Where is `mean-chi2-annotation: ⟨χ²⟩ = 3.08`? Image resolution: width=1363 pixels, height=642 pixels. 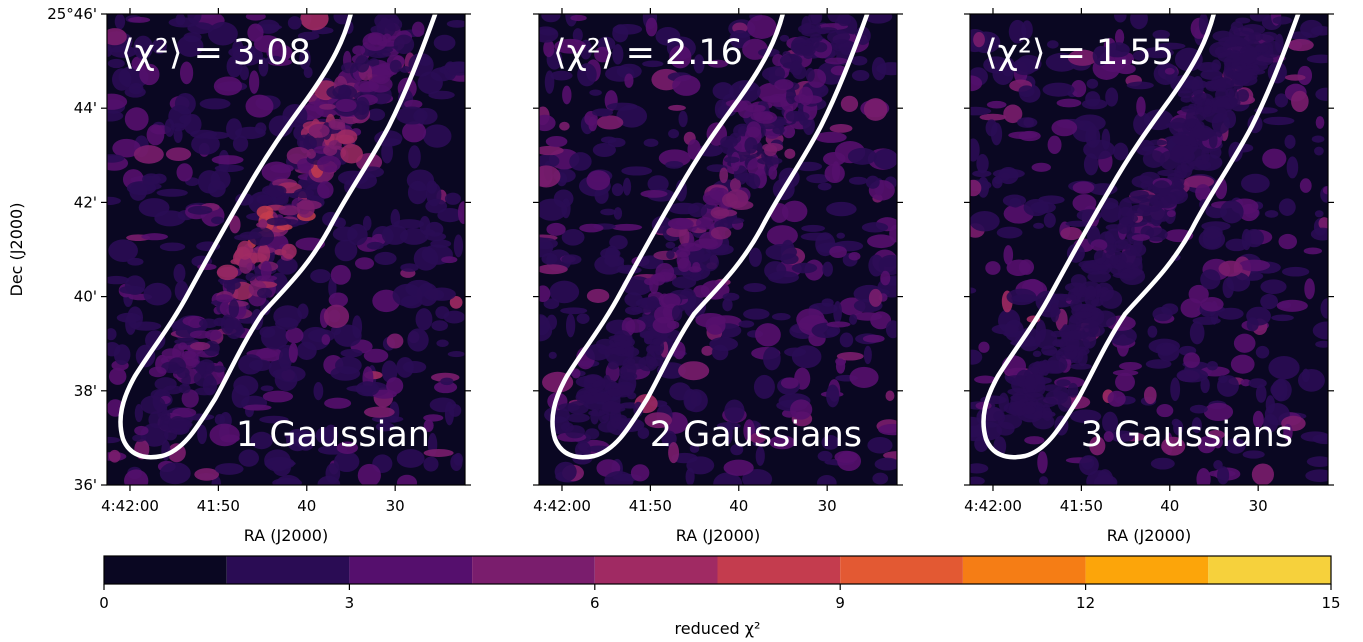
mean-chi2-annotation: ⟨χ²⟩ = 3.08 is located at coordinates (216, 53).